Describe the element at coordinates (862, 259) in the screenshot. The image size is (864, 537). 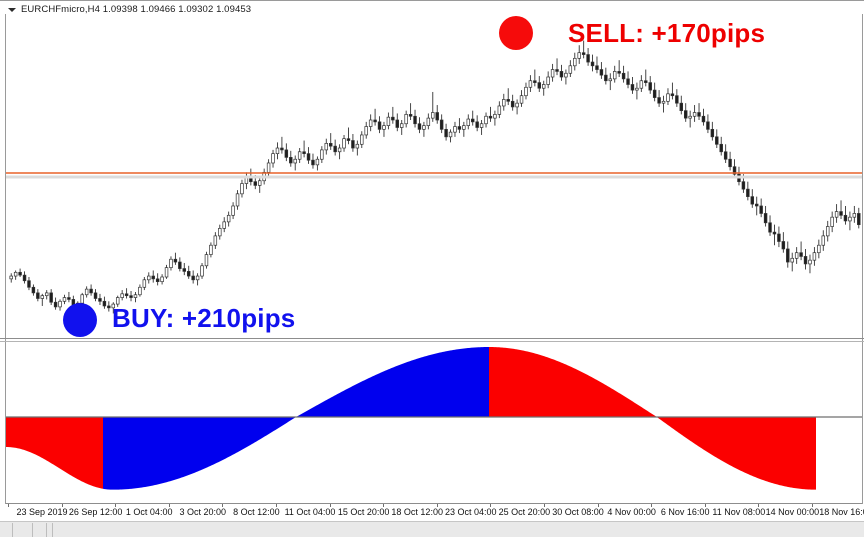
I see `frame-border-right` at that location.